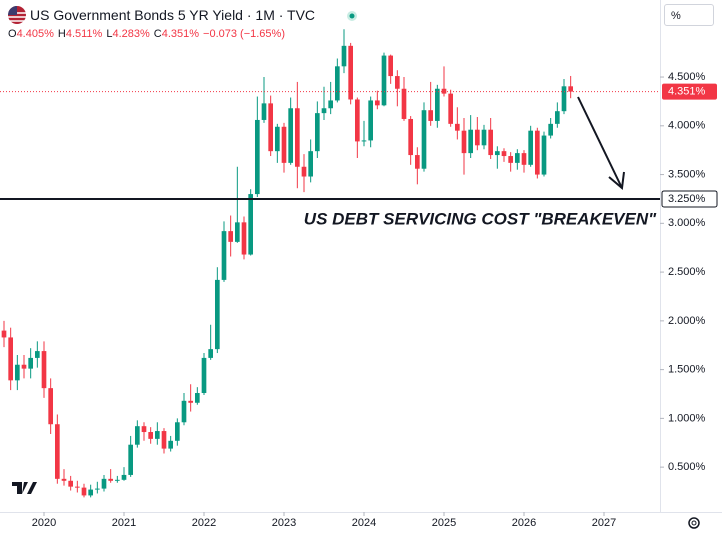  I want to click on y-tick-label: 1.500%, so click(687, 370).